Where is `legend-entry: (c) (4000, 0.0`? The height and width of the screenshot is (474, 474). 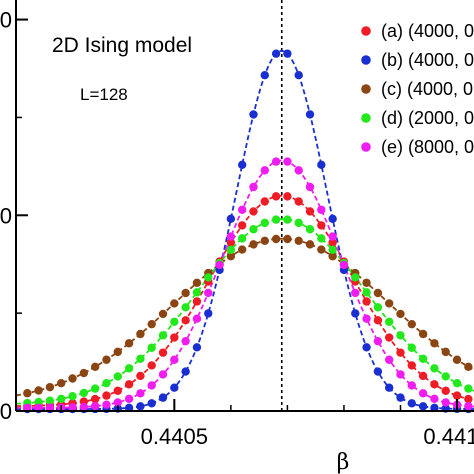 legend-entry: (c) (4000, 0.0 is located at coordinates (427, 89).